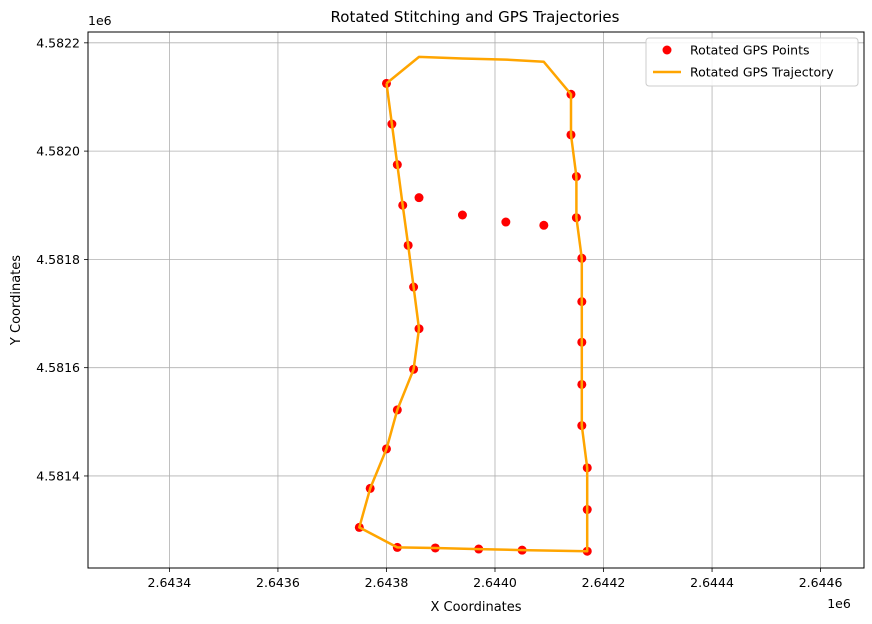 Image resolution: width=872 pixels, height=624 pixels. Describe the element at coordinates (821, 582) in the screenshot. I see `x-tick-label: 2.6446` at that location.